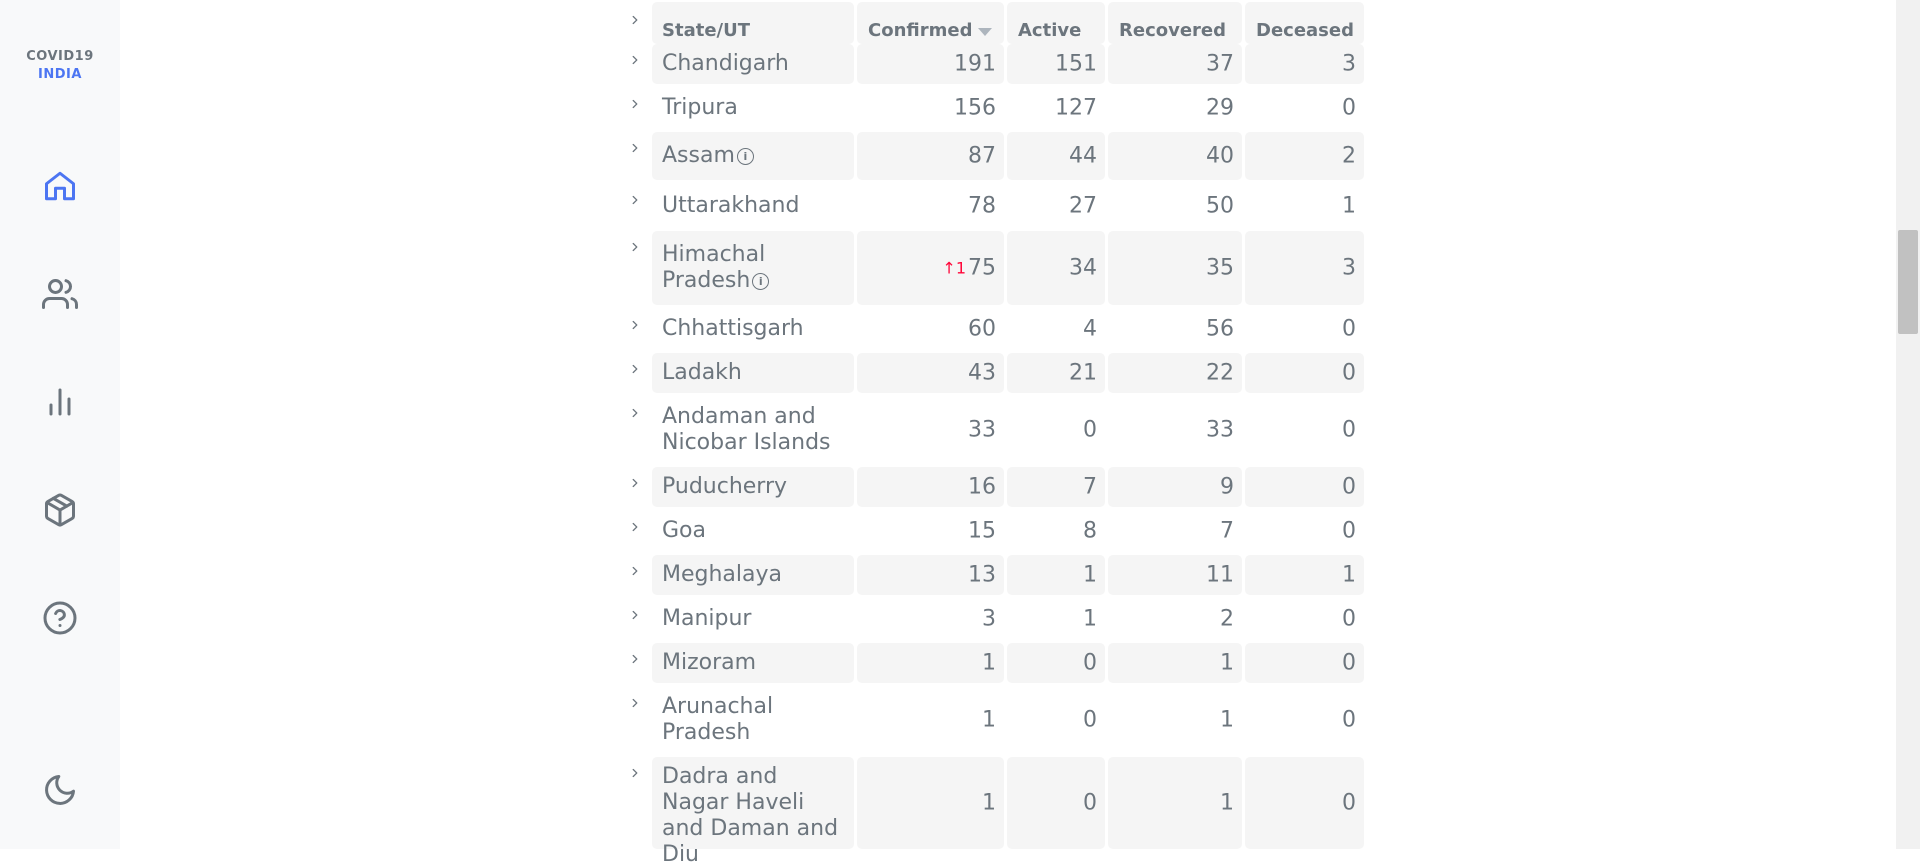 The image size is (1920, 868). Describe the element at coordinates (753, 619) in the screenshot. I see `cell-state: Manipur` at that location.